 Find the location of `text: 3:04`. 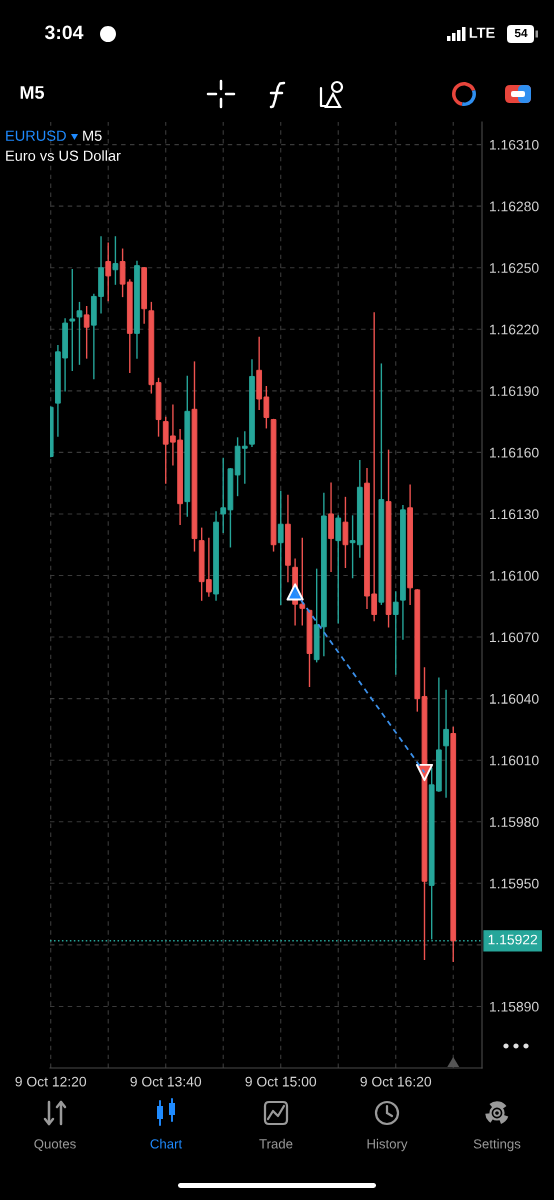

text: 3:04 is located at coordinates (64, 32).